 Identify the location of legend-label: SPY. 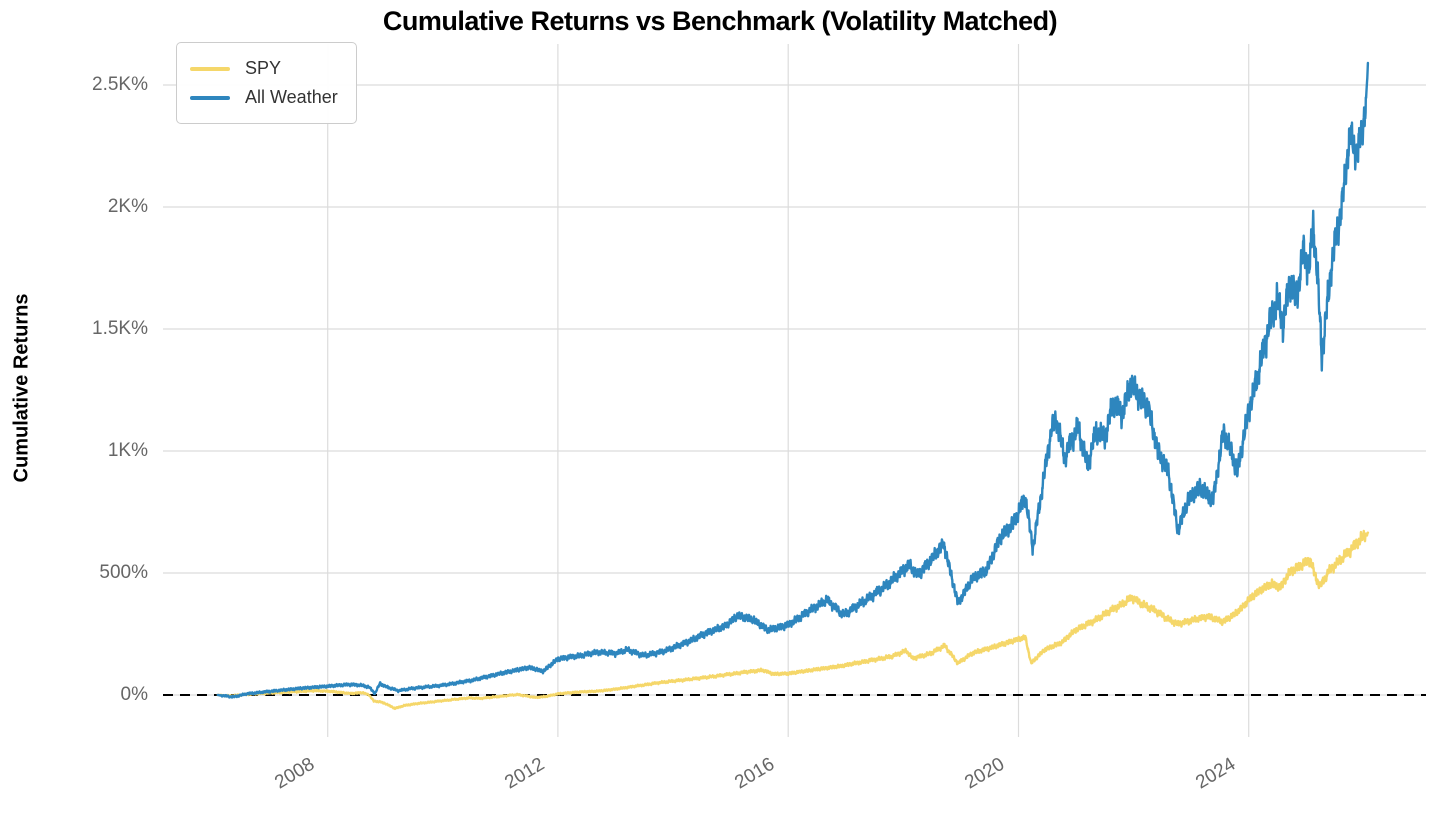
(263, 68).